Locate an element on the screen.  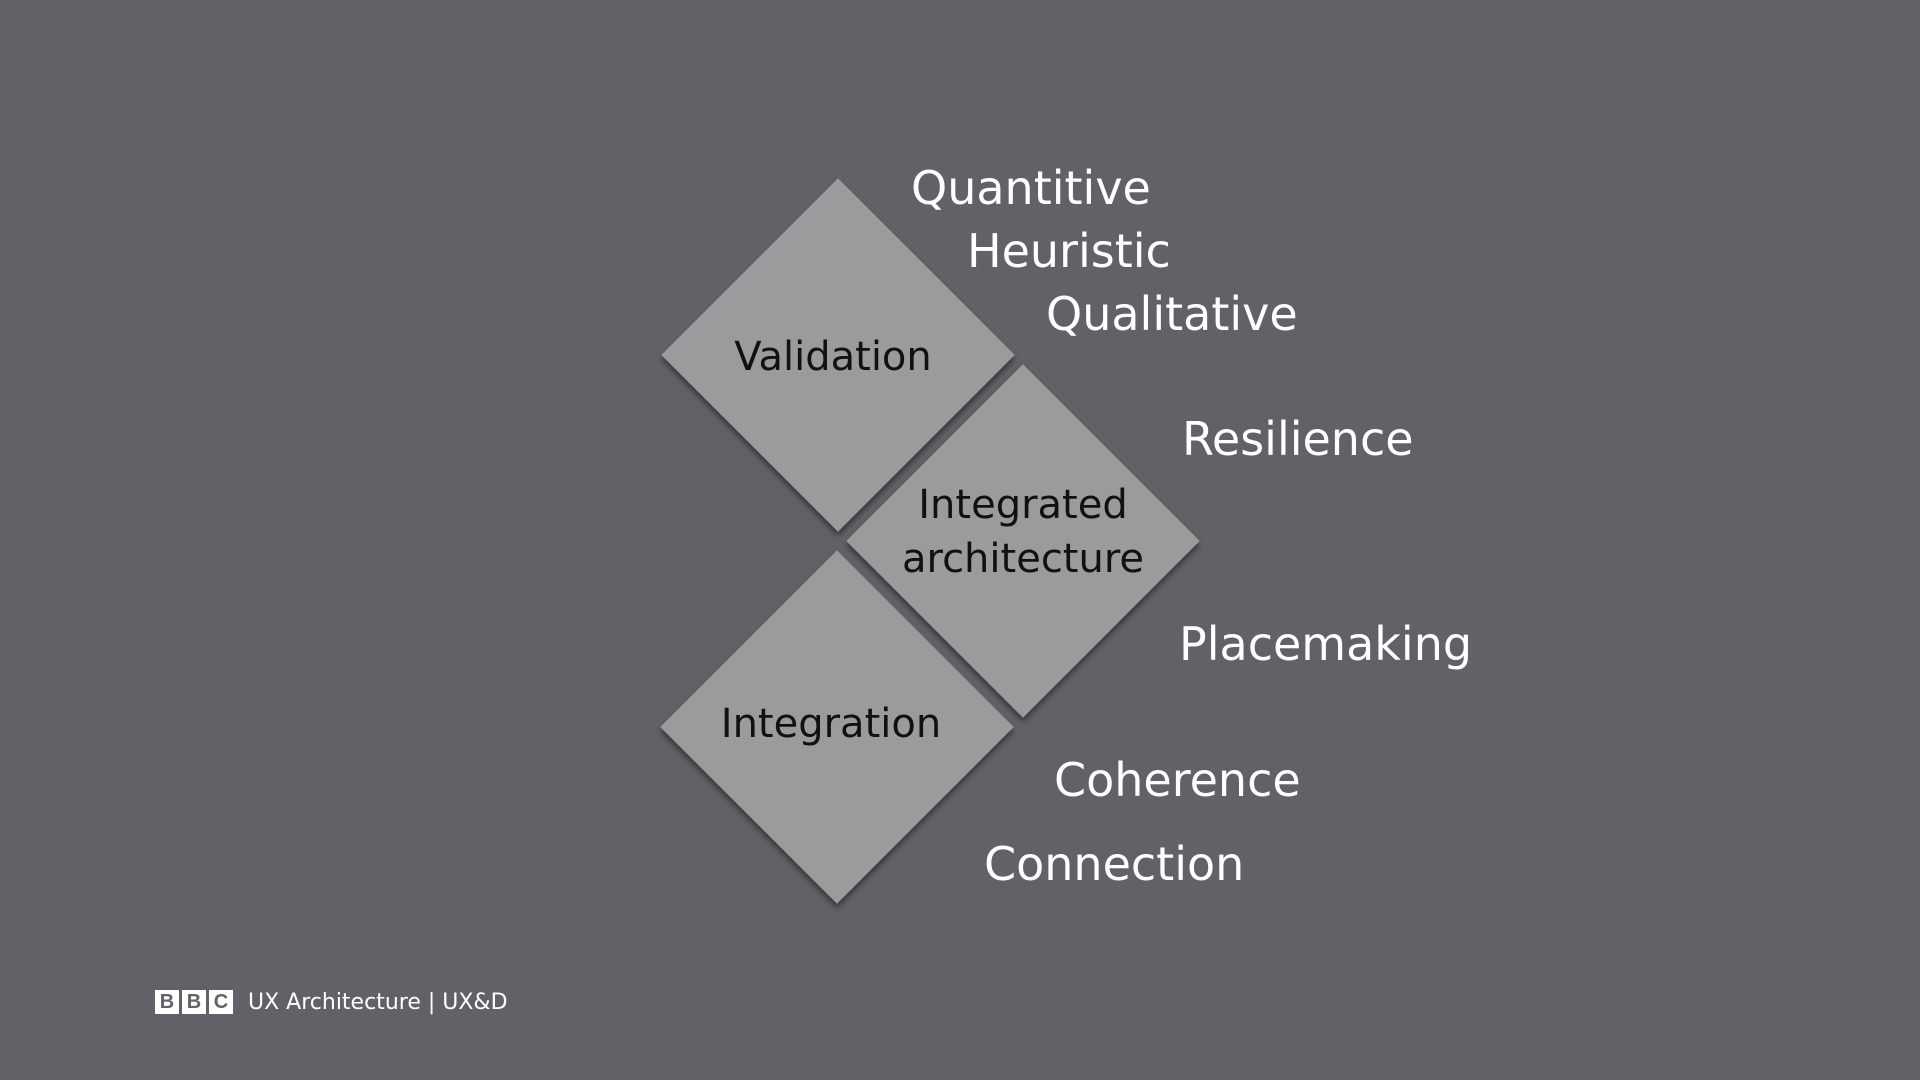
integrated-architecture-label: Integrated architecture is located at coordinates (1023, 532).